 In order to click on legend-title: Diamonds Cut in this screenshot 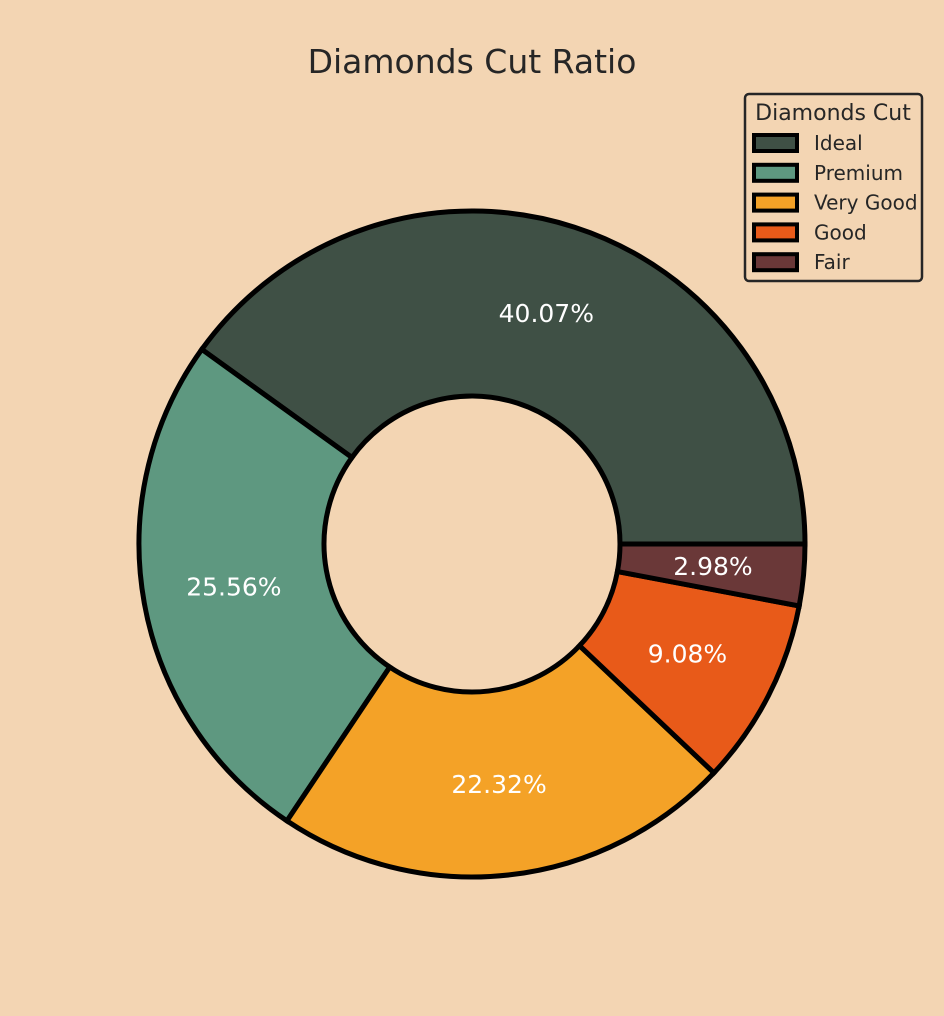, I will do `click(833, 113)`.